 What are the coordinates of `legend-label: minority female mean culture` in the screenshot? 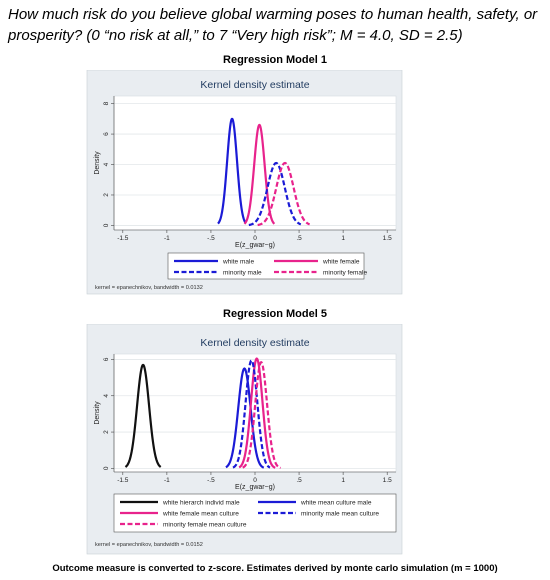 It's located at (205, 525).